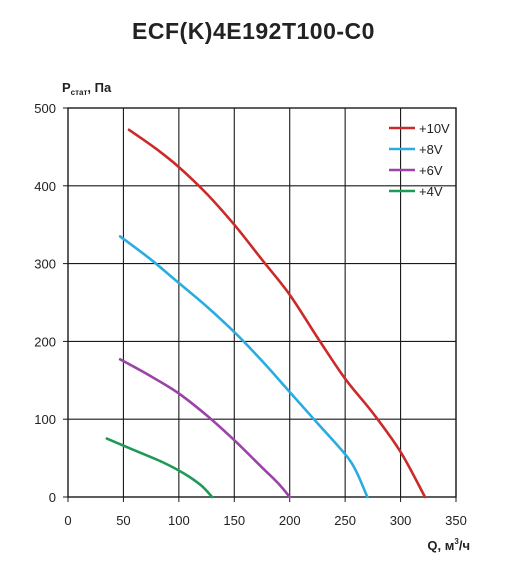 This screenshot has width=507, height=570. What do you see at coordinates (66, 87) in the screenshot?
I see `y-axis-label-main: P` at bounding box center [66, 87].